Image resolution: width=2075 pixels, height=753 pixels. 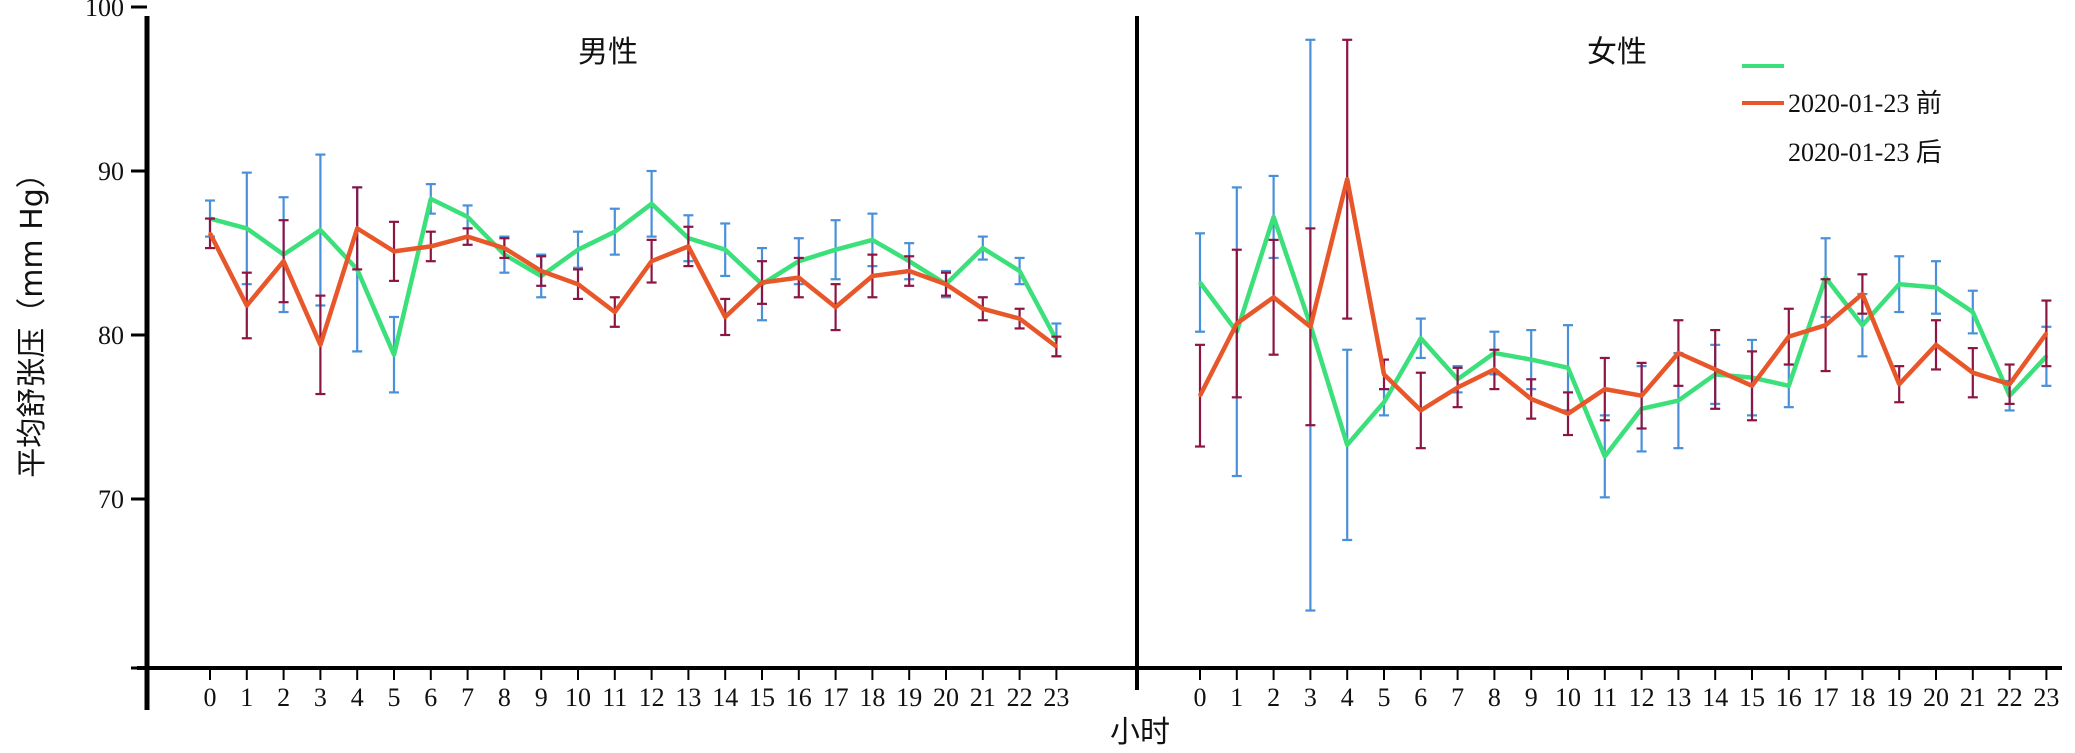 What do you see at coordinates (111, 499) in the screenshot?
I see `y-tick-label: 70` at bounding box center [111, 499].